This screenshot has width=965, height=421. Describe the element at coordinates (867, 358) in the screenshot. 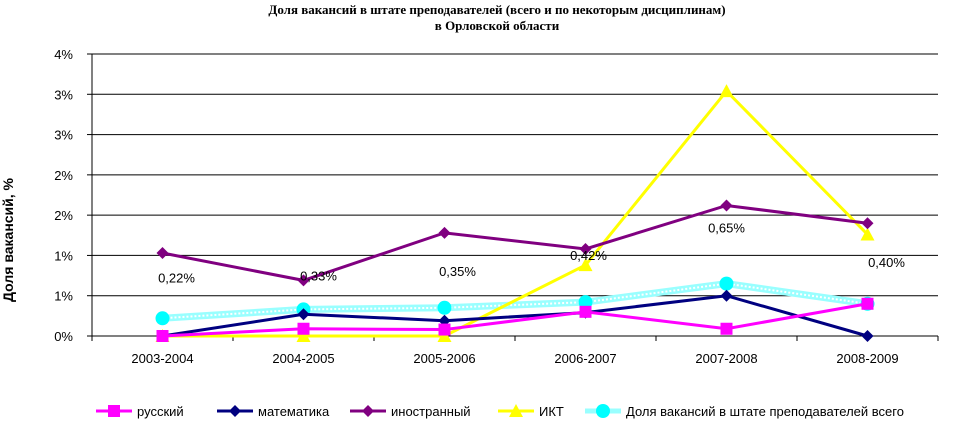

I see `x-tick-label: 2008-2009` at that location.